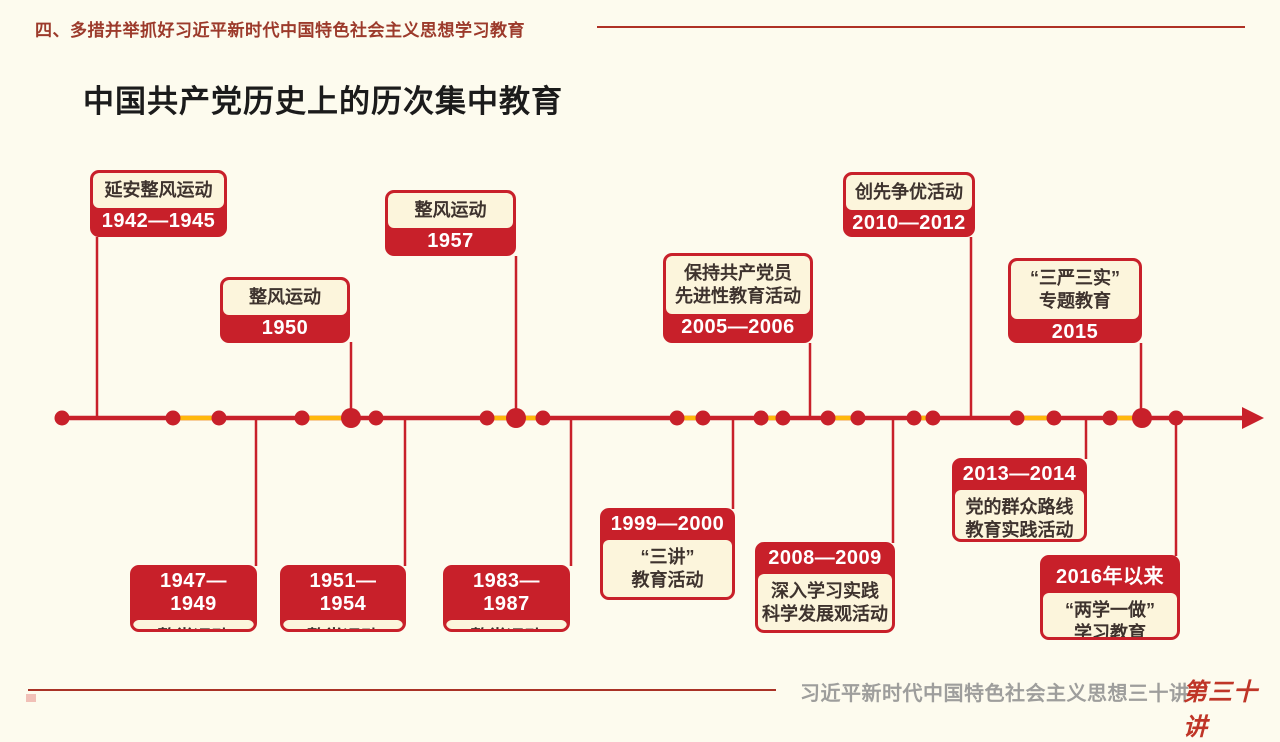 The image size is (1280, 742). I want to click on event-period: 1999—2000, so click(667, 525).